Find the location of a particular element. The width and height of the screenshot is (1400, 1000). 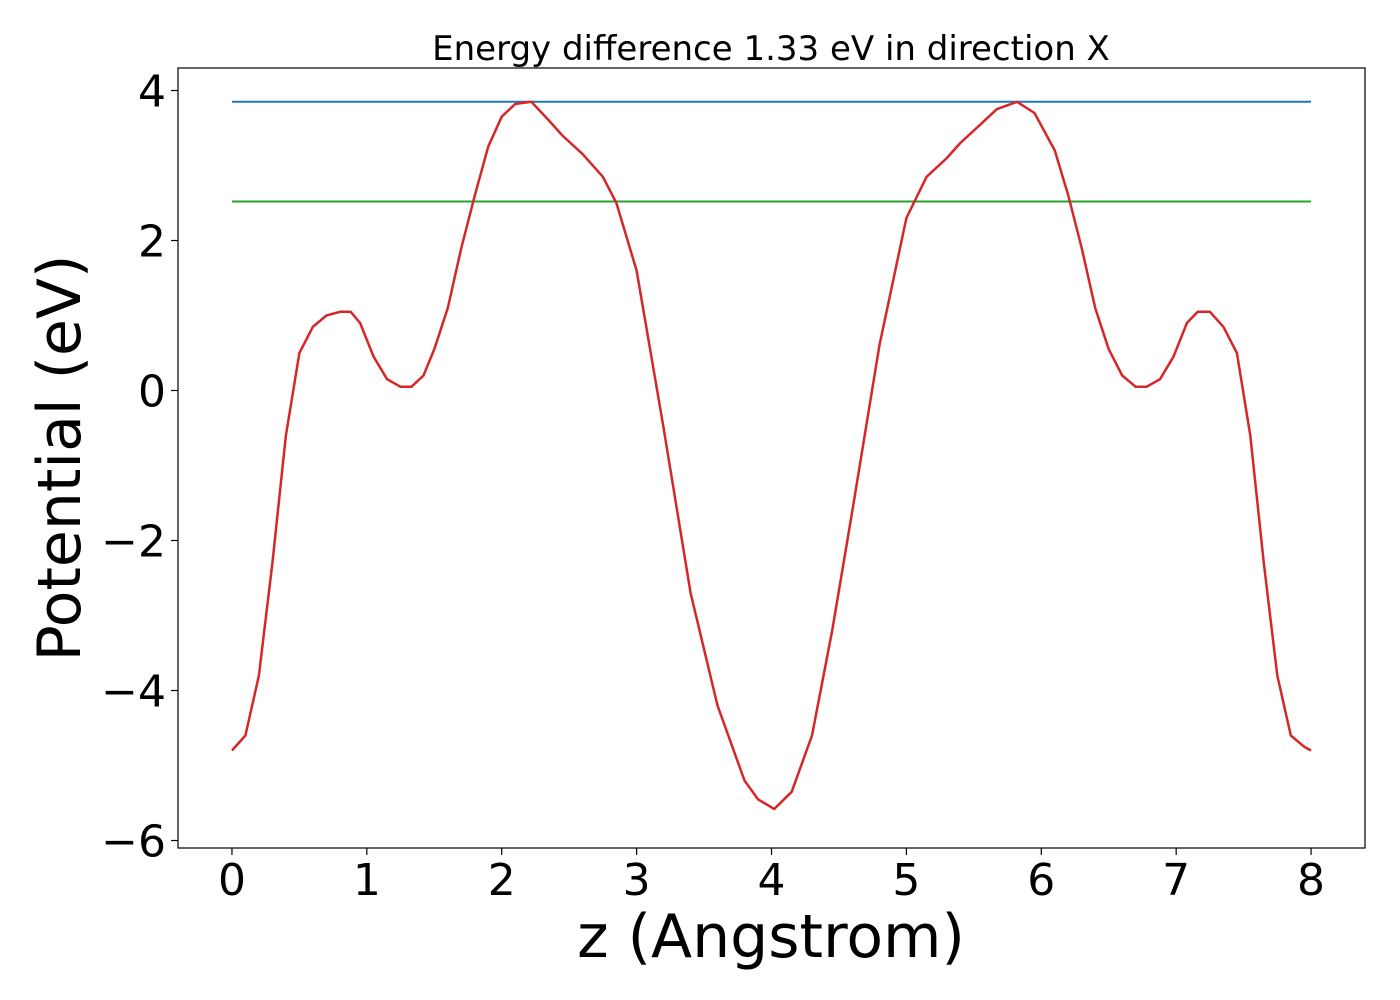

x-tick-label: 4 is located at coordinates (772, 880).